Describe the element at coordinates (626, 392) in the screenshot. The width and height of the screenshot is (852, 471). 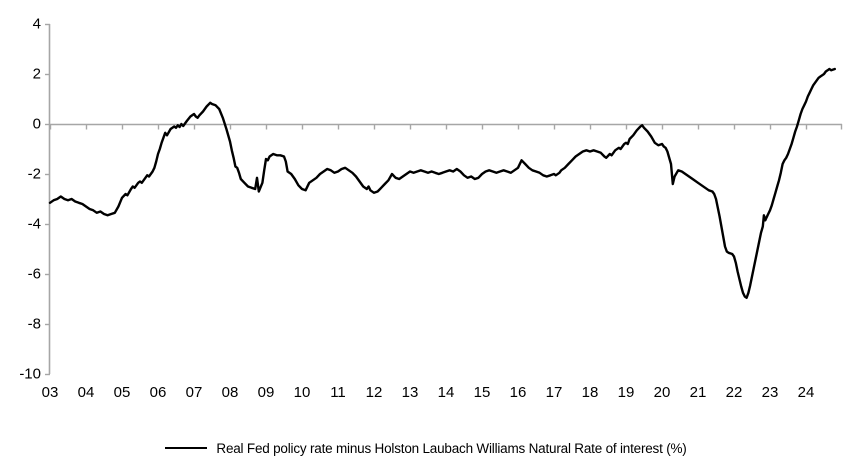
I see `x-tick-label: 19` at that location.